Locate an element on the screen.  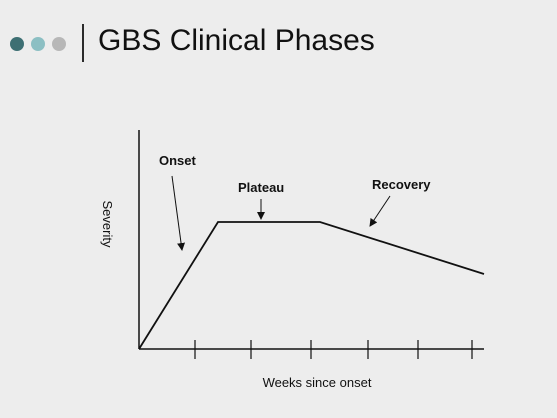
plateau-label: Plateau is located at coordinates (261, 187).